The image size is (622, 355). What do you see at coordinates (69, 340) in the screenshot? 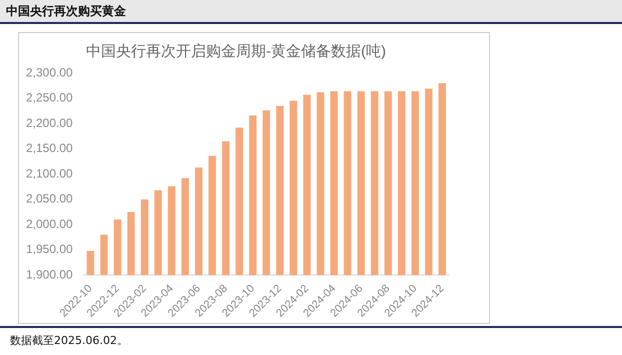
I see `text: 数据截至2025.06.02。` at bounding box center [69, 340].